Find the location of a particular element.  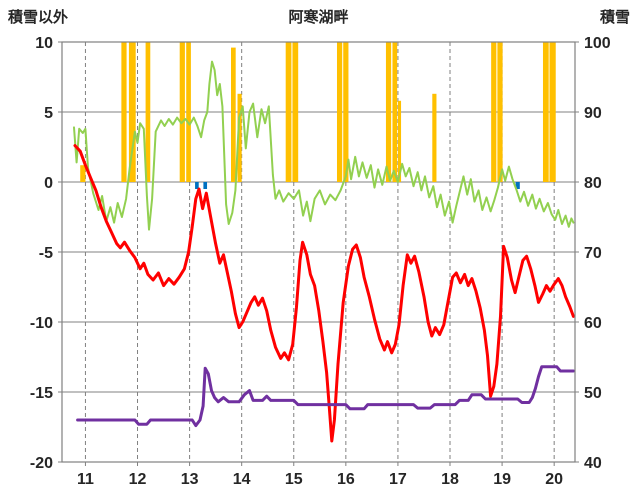

left-tick-label: 0 is located at coordinates (48, 183).